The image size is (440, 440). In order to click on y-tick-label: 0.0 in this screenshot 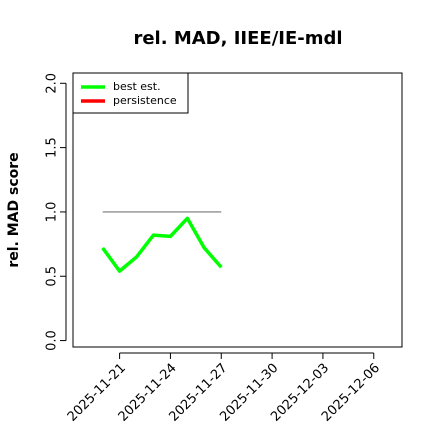, I will do `click(52, 340)`.